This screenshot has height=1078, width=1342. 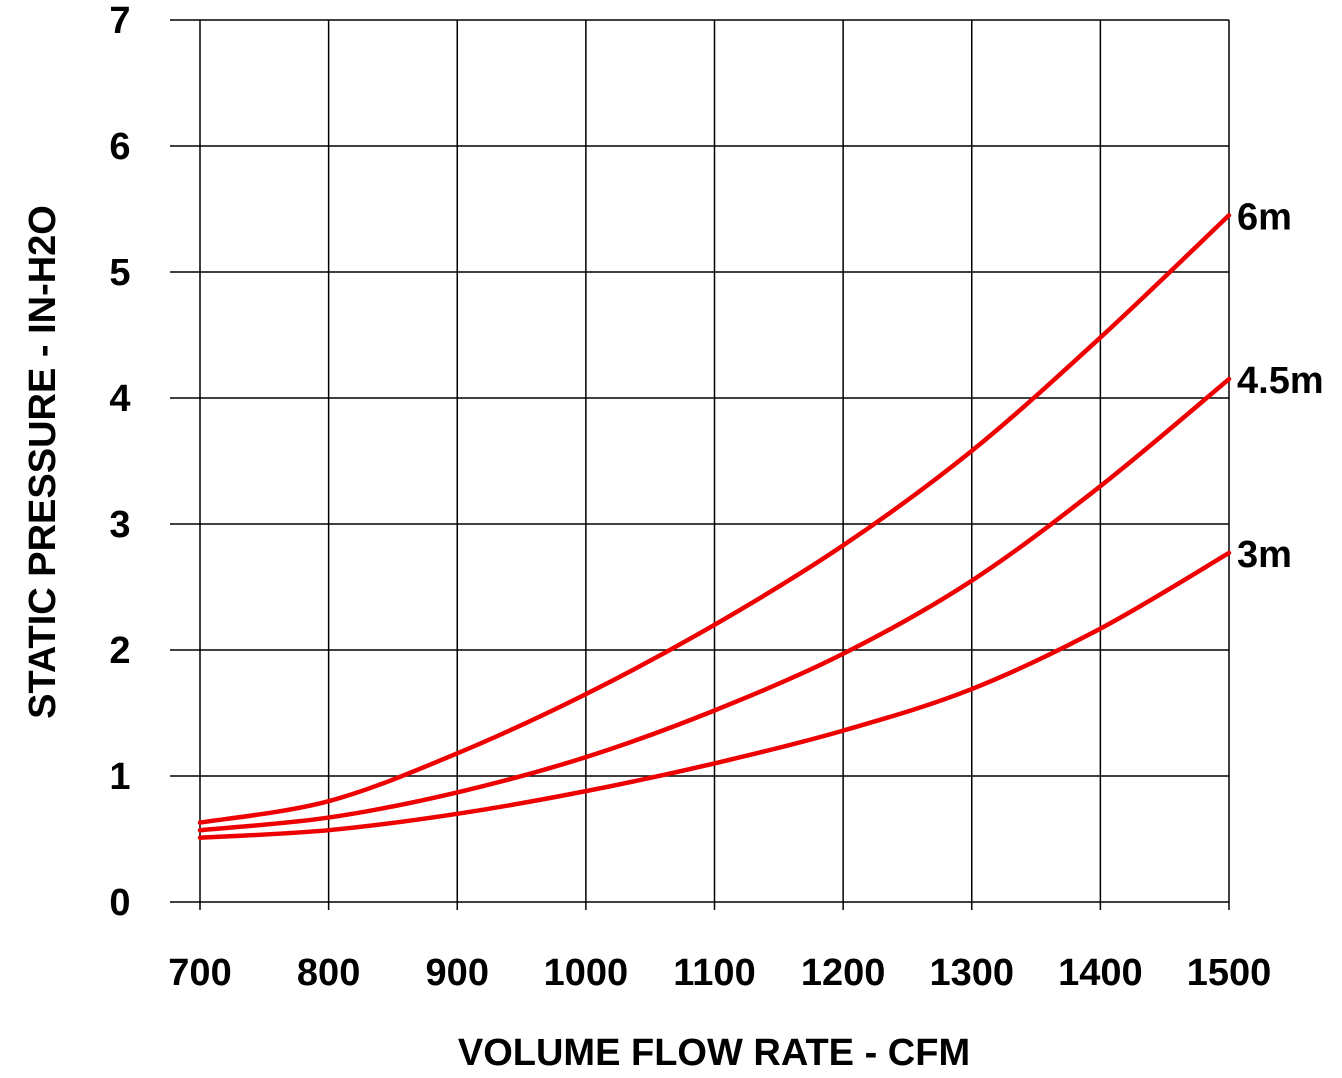 What do you see at coordinates (457, 973) in the screenshot?
I see `x-tick-label-900: 900` at bounding box center [457, 973].